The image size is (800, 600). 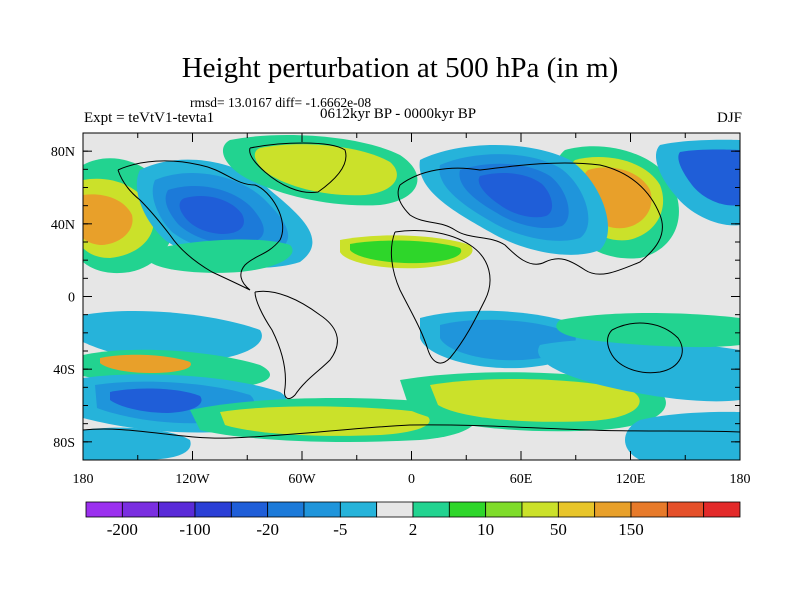 What do you see at coordinates (521, 479) in the screenshot?
I see `lon-tick-label: 60E` at bounding box center [521, 479].